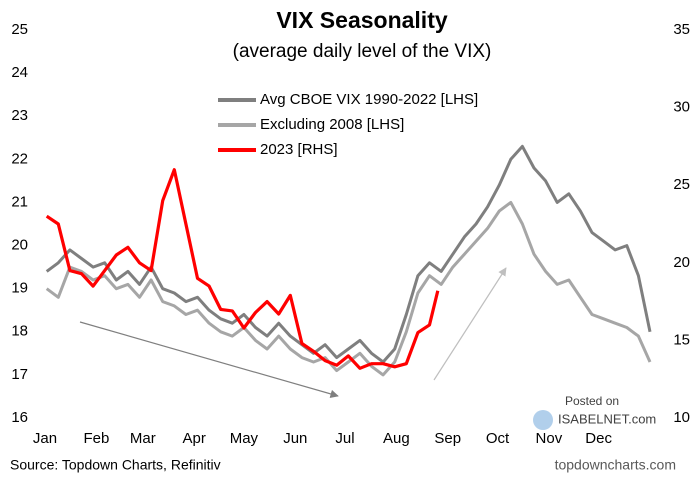 Image resolution: width=700 pixels, height=485 pixels. What do you see at coordinates (681, 107) in the screenshot?
I see `y2-tick-label: 30` at bounding box center [681, 107].